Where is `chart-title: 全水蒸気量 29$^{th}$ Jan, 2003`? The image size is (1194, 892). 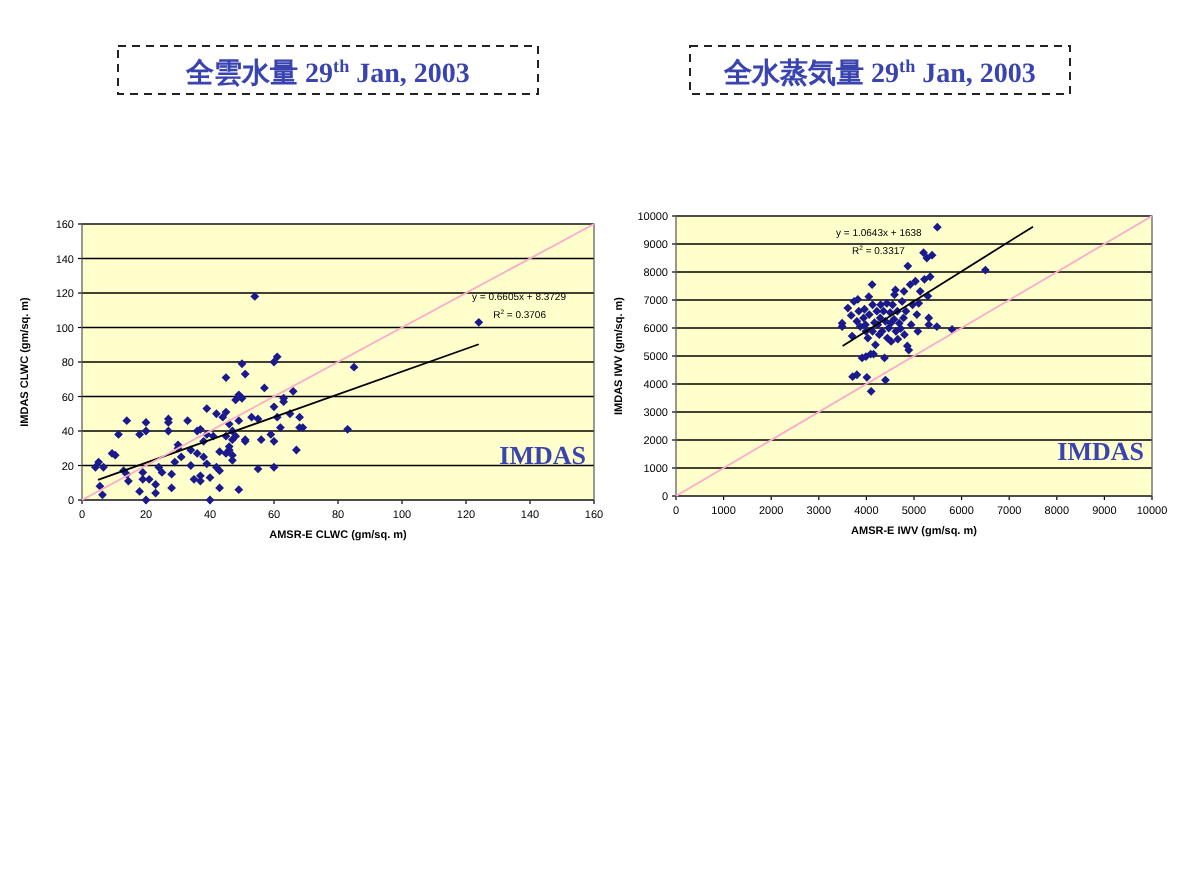
chart-title: 全水蒸気量 29$^{th}$ Jan, 2003 is located at coordinates (879, 73).